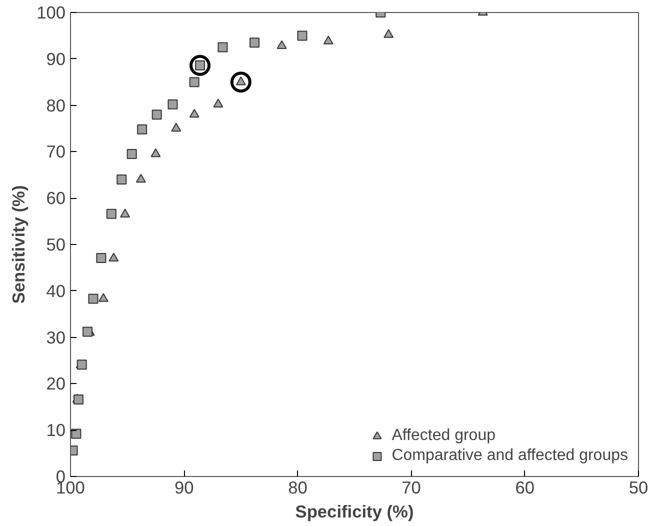  Describe the element at coordinates (56, 384) in the screenshot. I see `y-tick-label: 20` at that location.